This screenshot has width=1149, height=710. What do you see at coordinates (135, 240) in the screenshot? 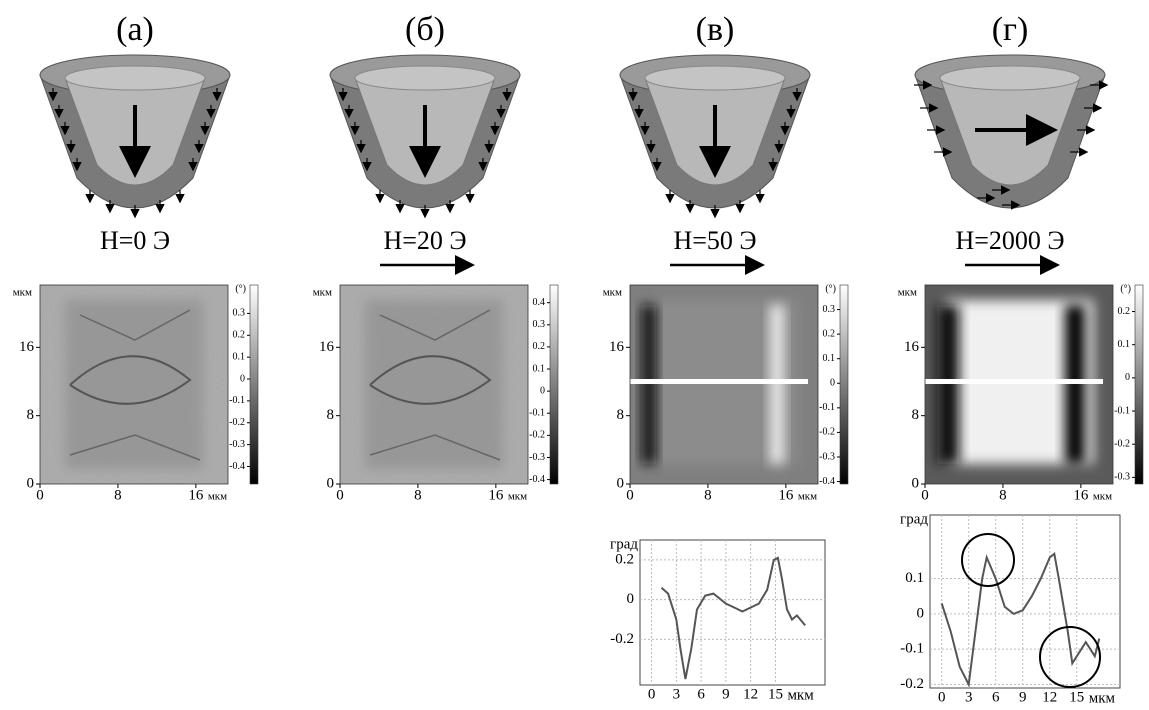
I see `field-label: H=0 Э` at bounding box center [135, 240].